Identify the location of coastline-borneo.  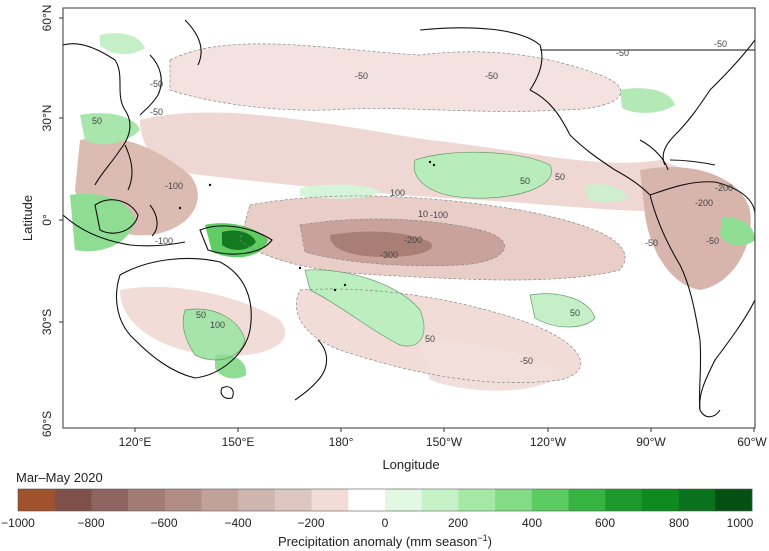
(116, 216).